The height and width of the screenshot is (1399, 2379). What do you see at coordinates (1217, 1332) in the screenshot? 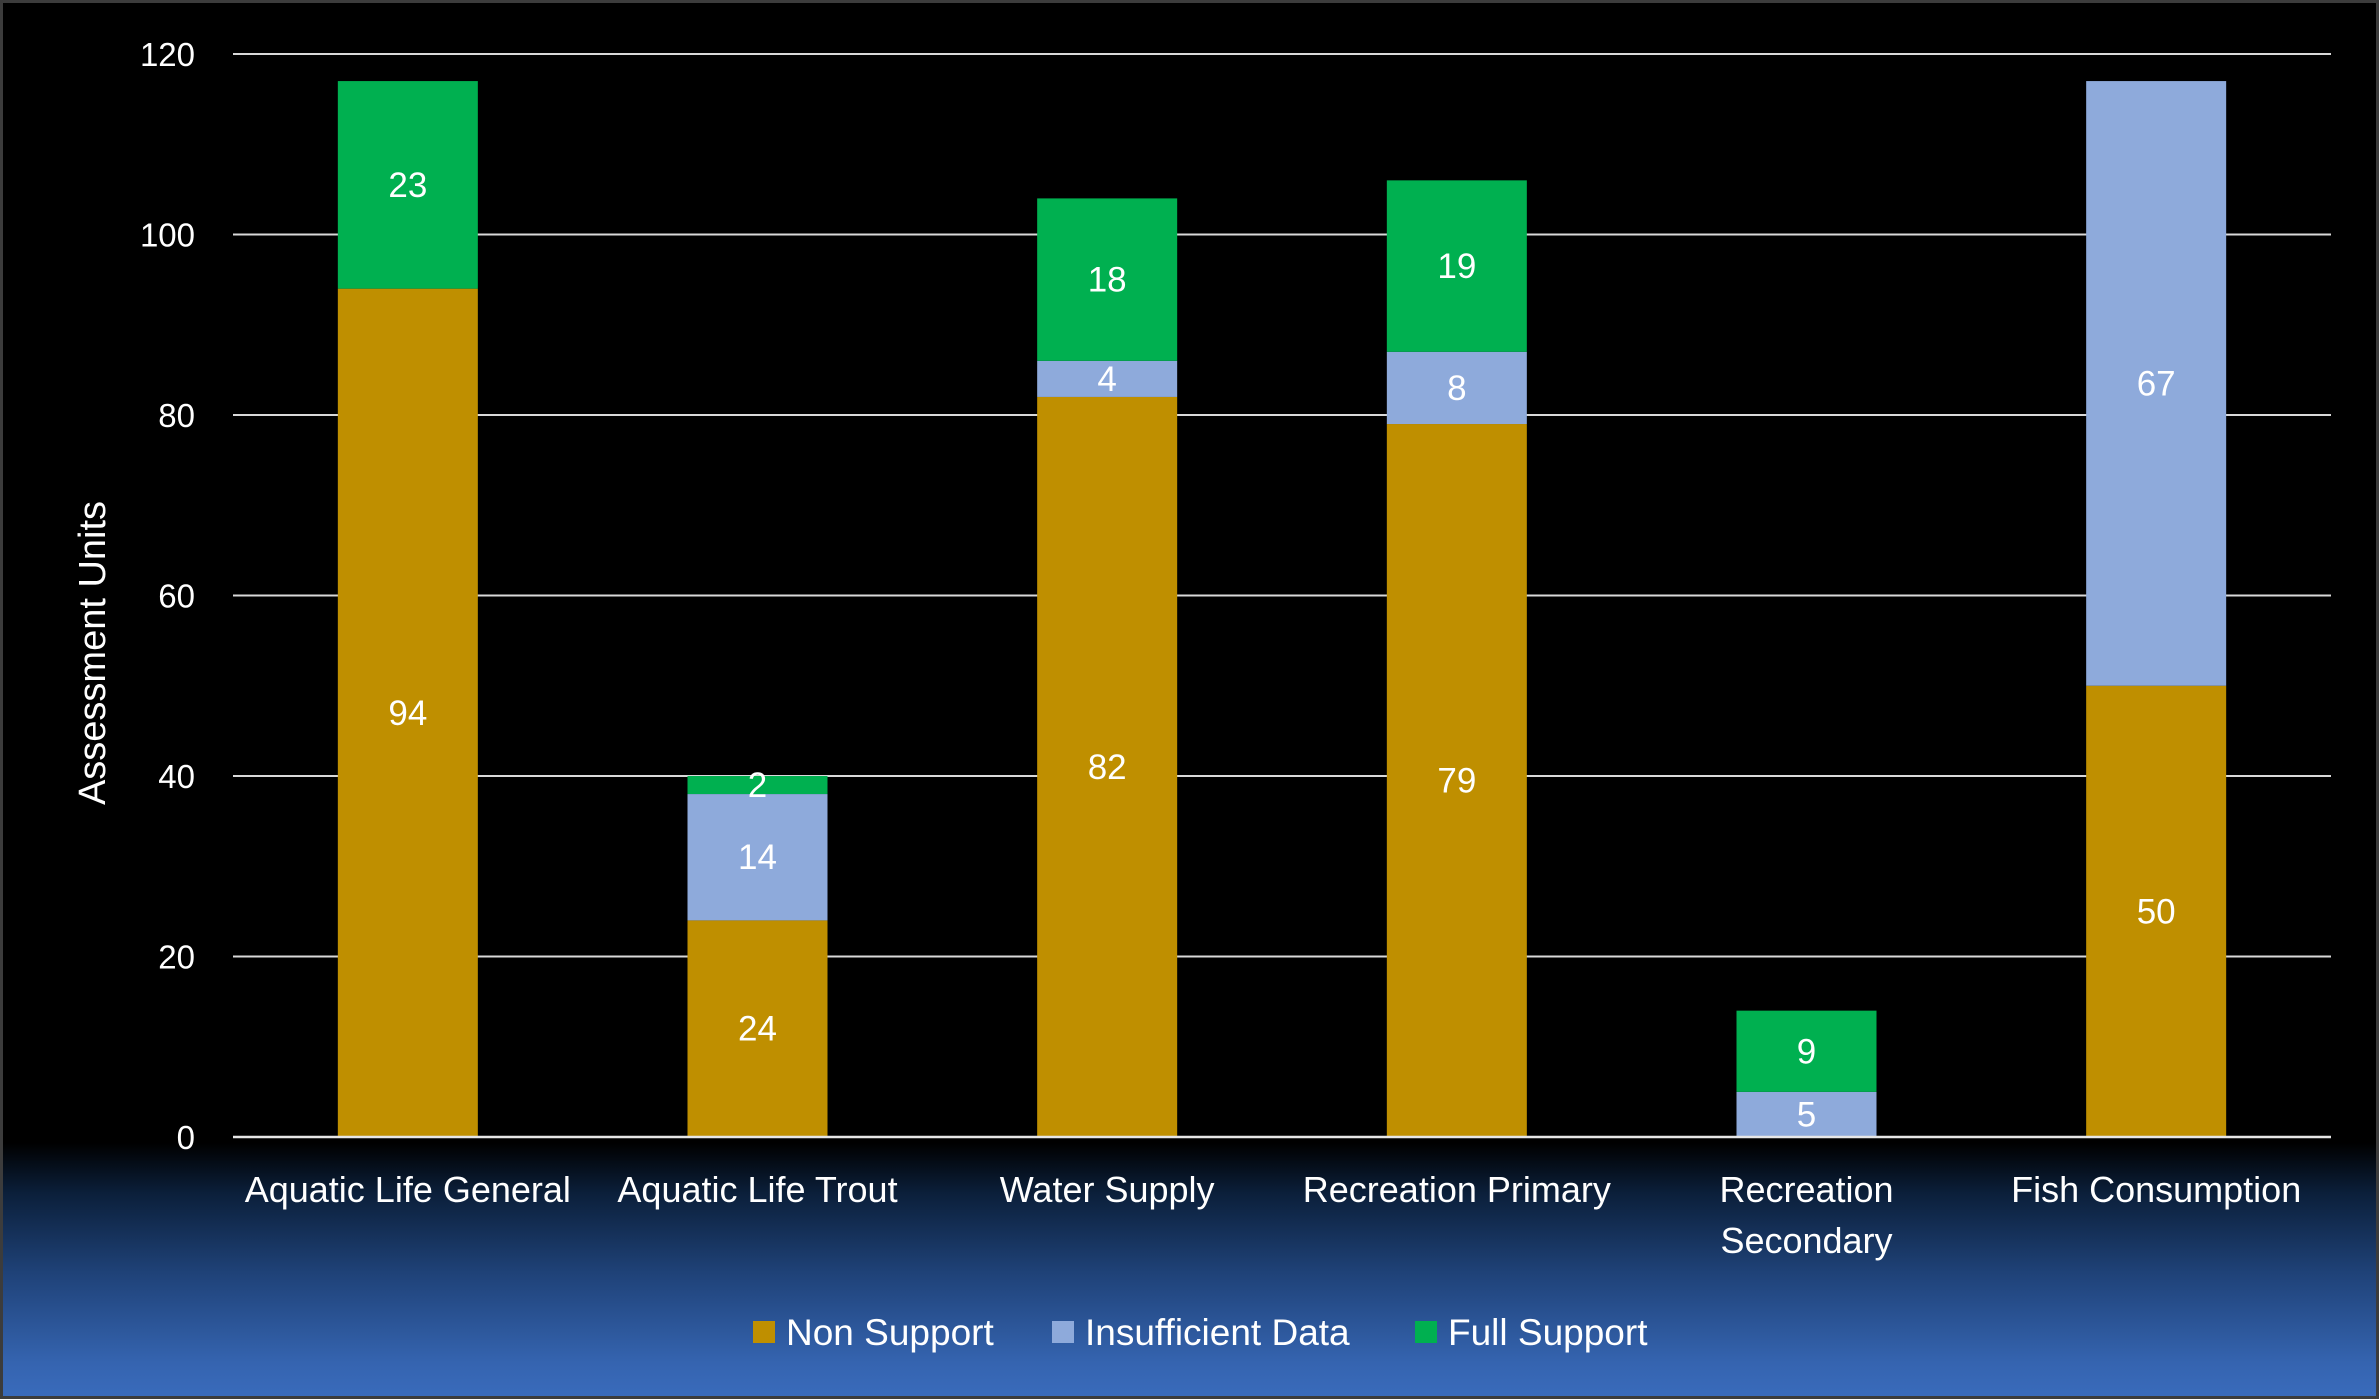
I see `legend-label-insufficient-data: Insufficient Data` at bounding box center [1217, 1332].